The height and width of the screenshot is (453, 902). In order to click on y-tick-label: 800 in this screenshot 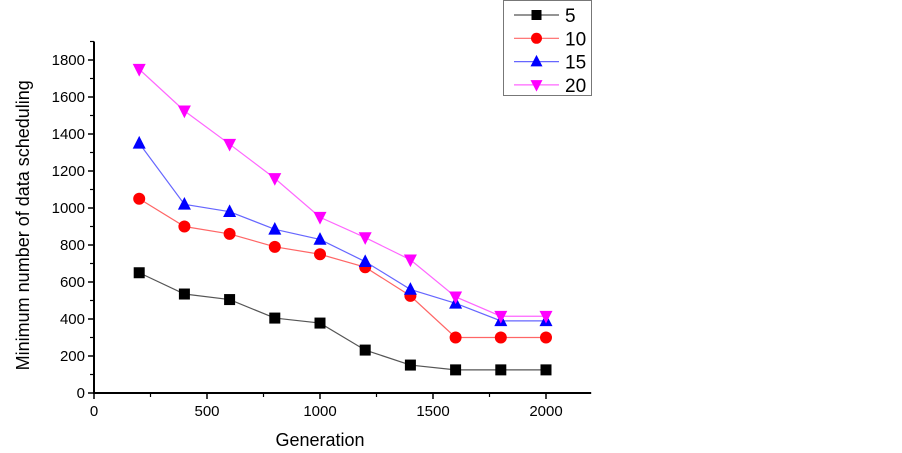, I will do `click(72, 245)`.